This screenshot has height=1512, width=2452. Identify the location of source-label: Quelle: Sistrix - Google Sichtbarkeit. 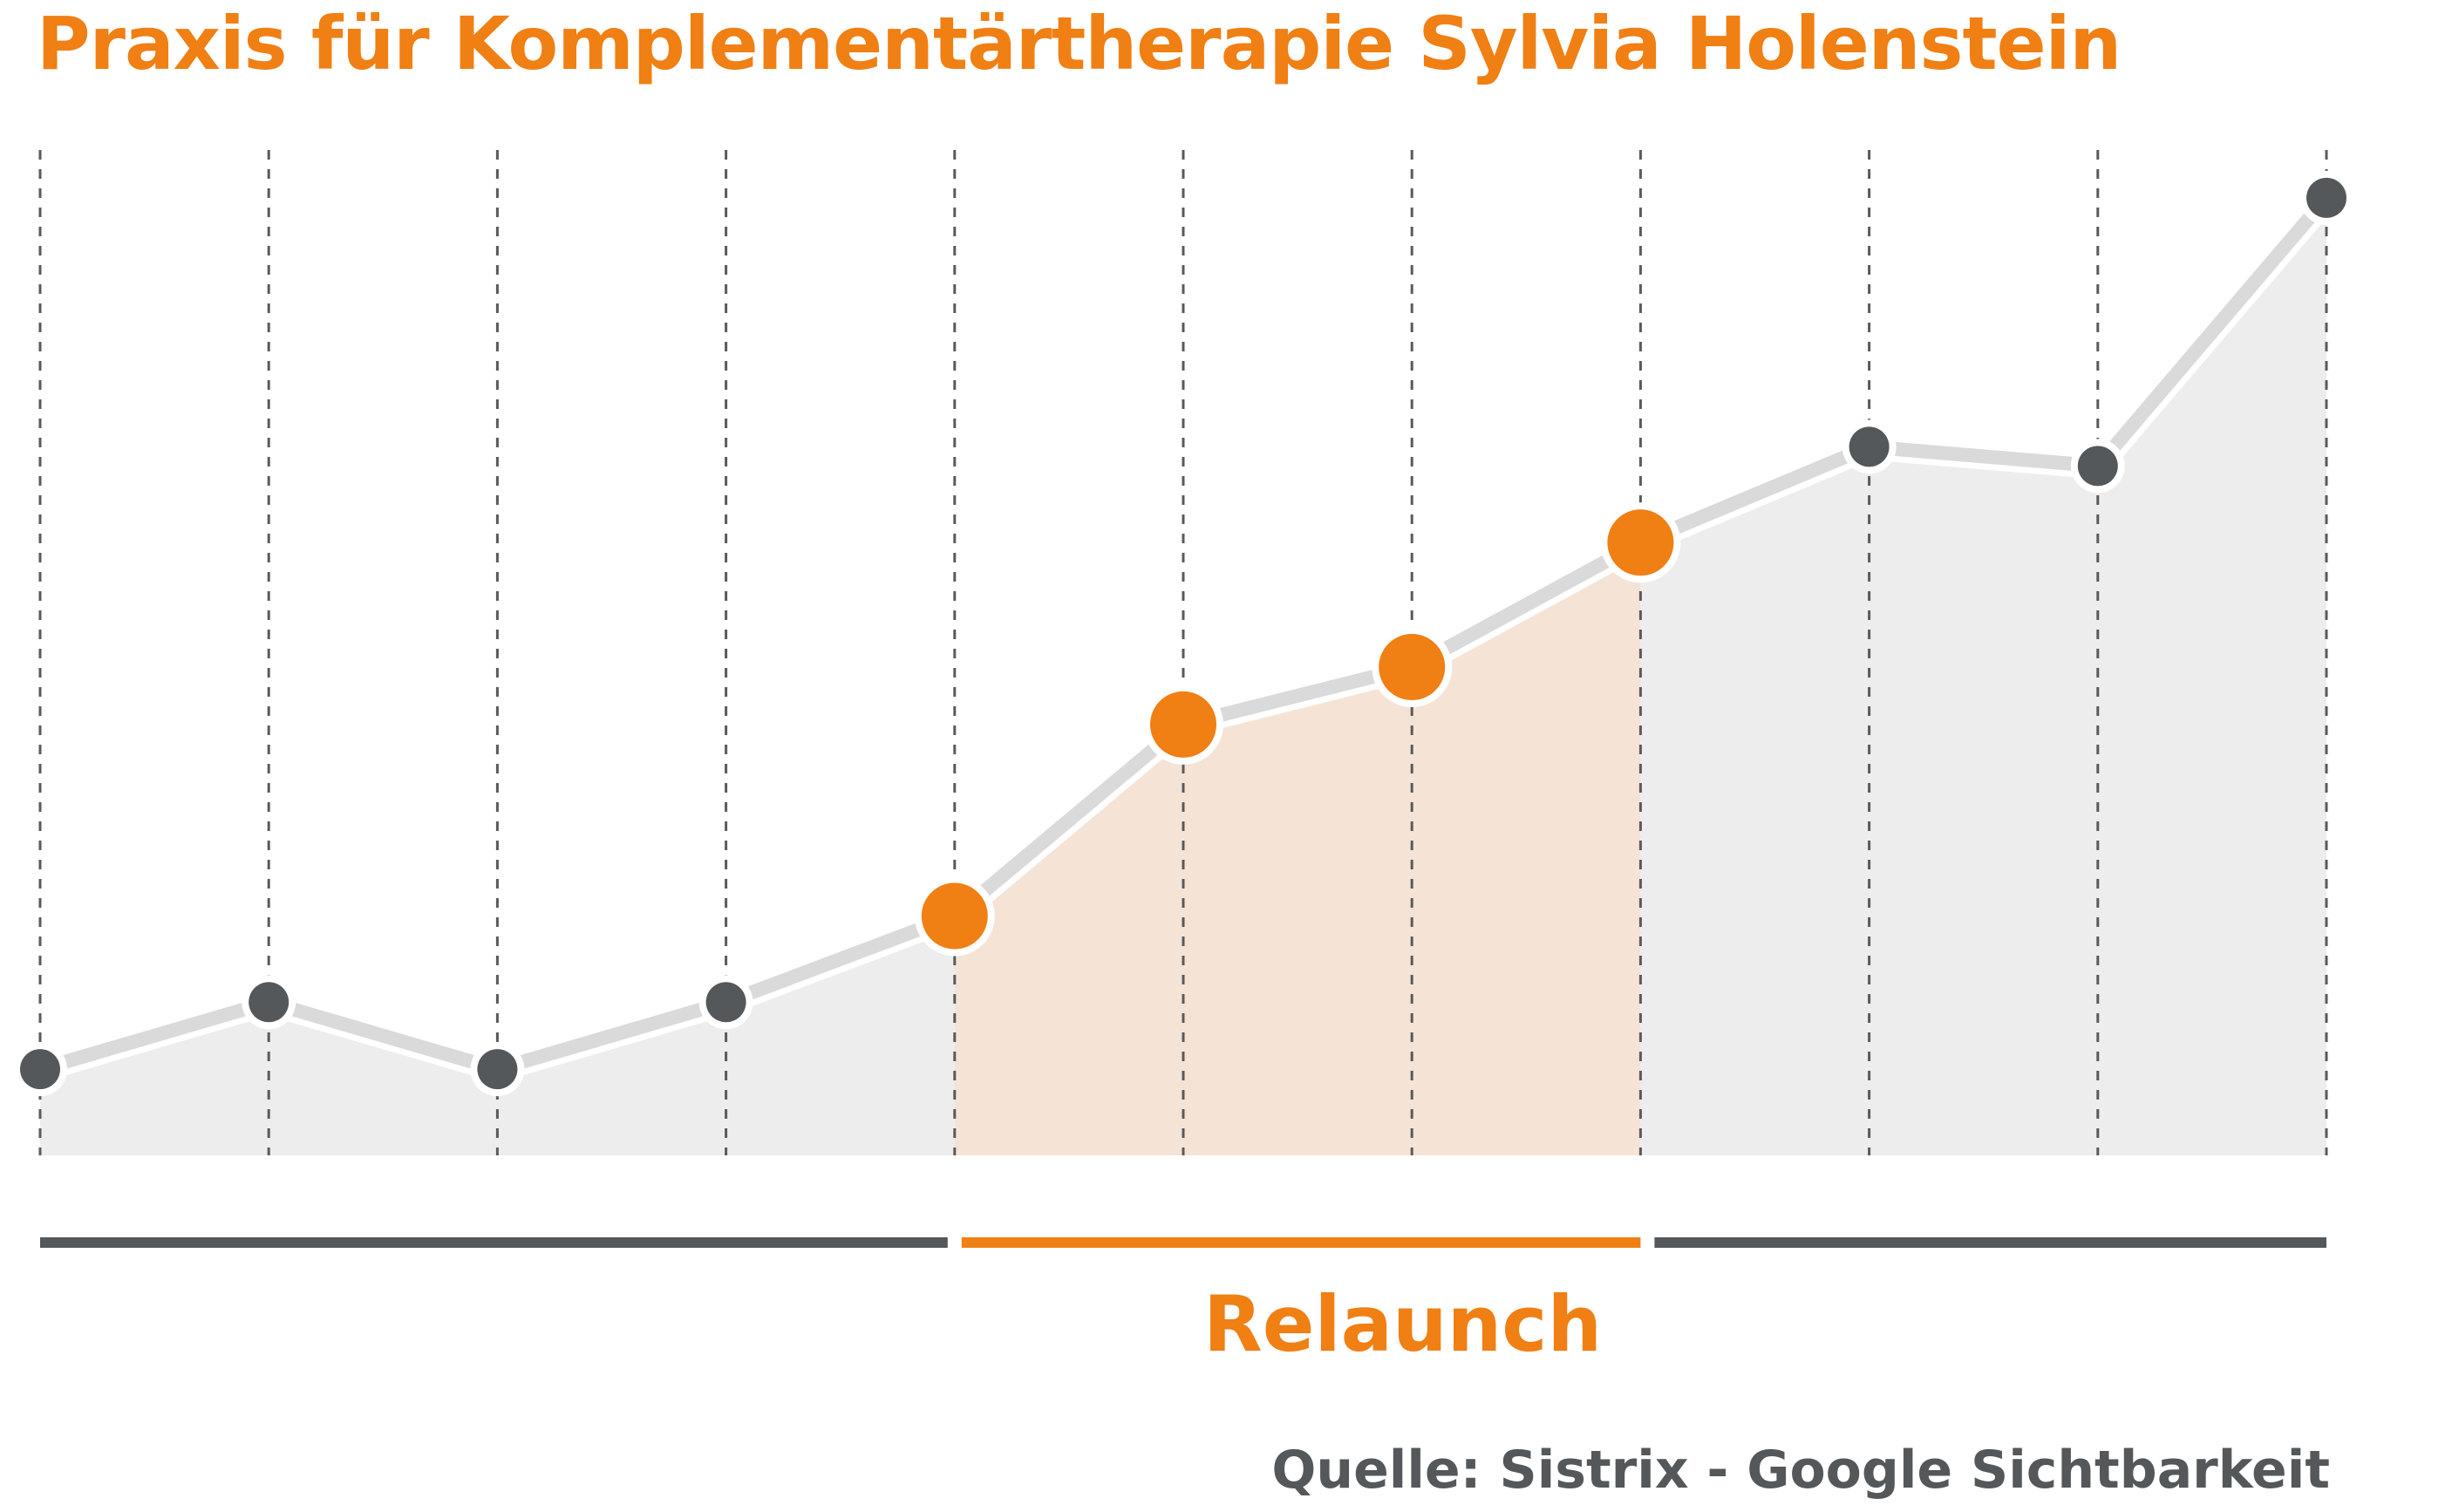
(1801, 1470).